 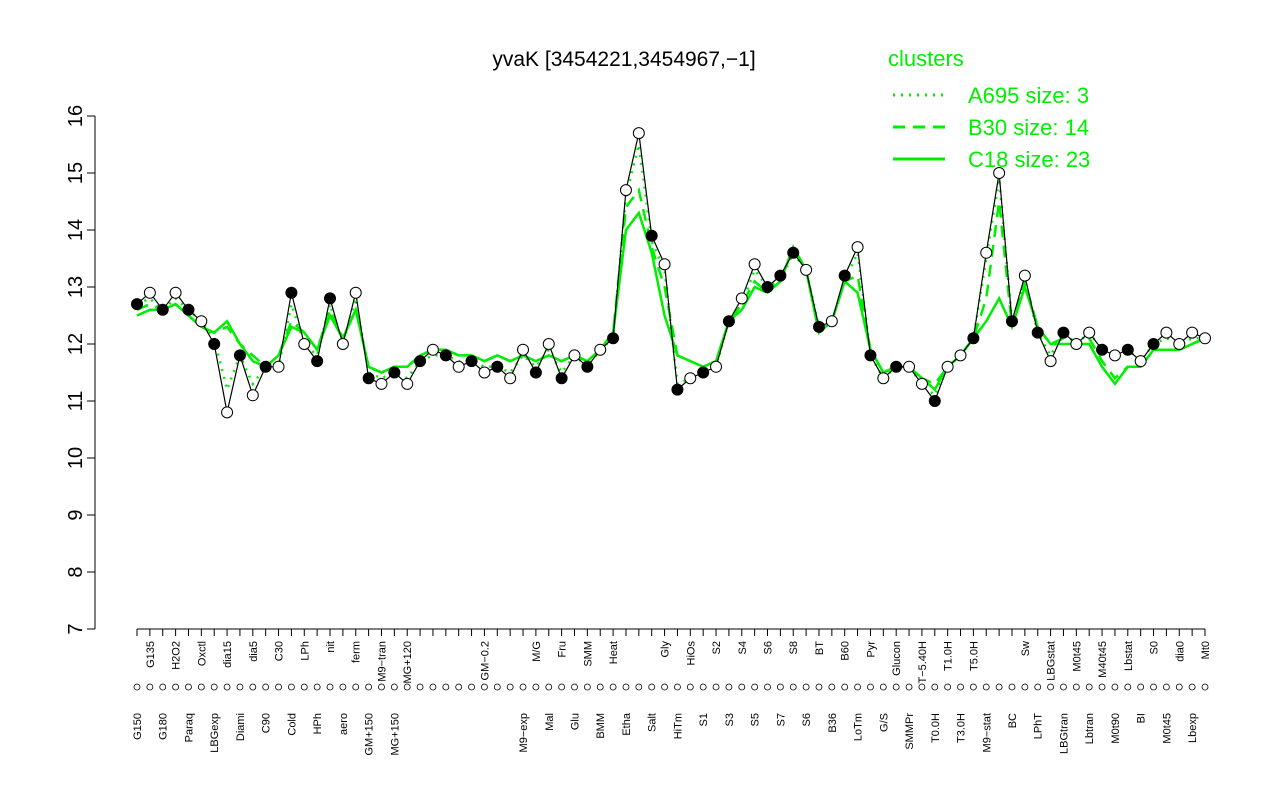 I want to click on x-tick-label: M0t90, so click(x=1116, y=728).